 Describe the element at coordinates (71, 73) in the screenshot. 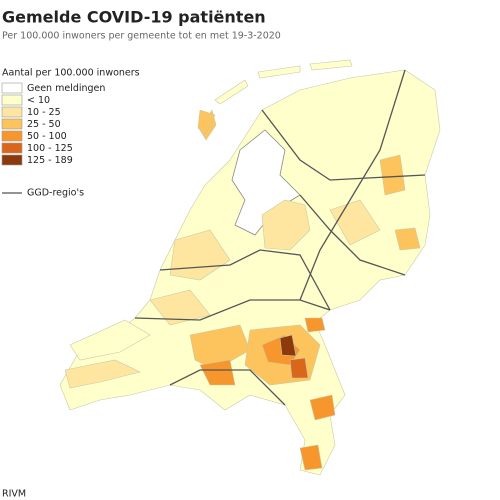

I see `legend-title: Aantal per 100.000 inwoners` at that location.